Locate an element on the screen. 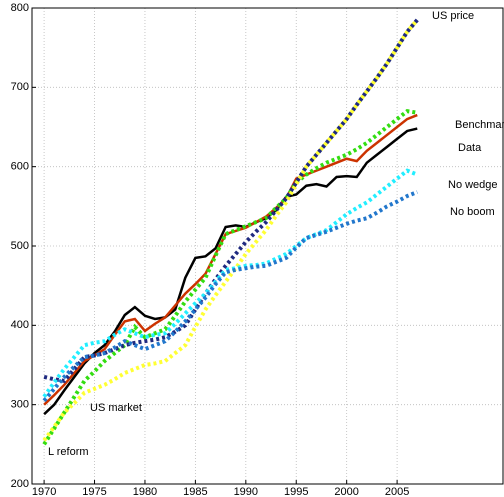  x-tick-label: 2005 is located at coordinates (397, 491).